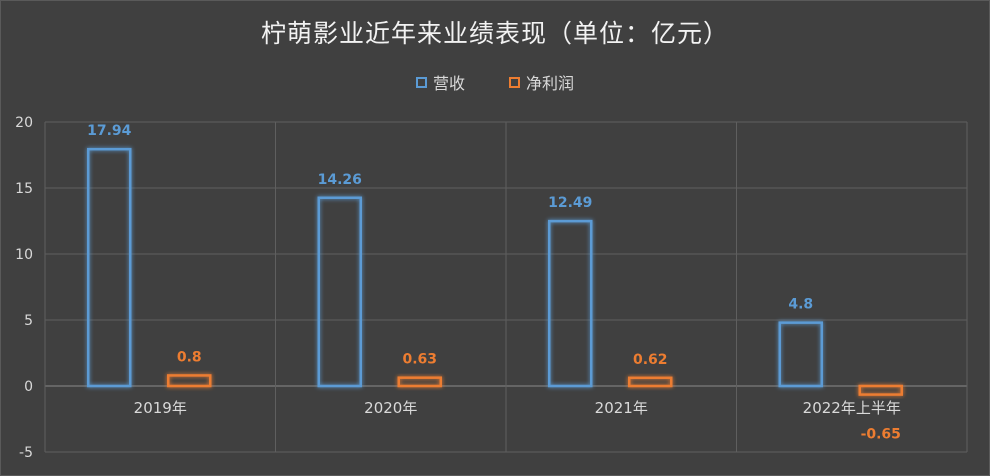  Describe the element at coordinates (621, 408) in the screenshot. I see `x-tick-label: 2021年` at that location.